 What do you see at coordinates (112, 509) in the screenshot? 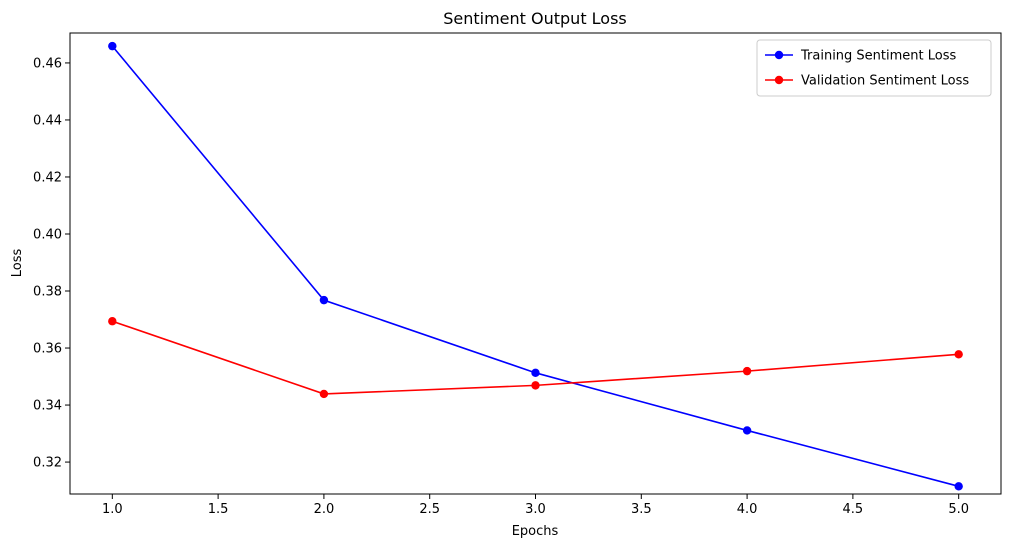
I see `x-tick-label: 1.0` at bounding box center [112, 509].